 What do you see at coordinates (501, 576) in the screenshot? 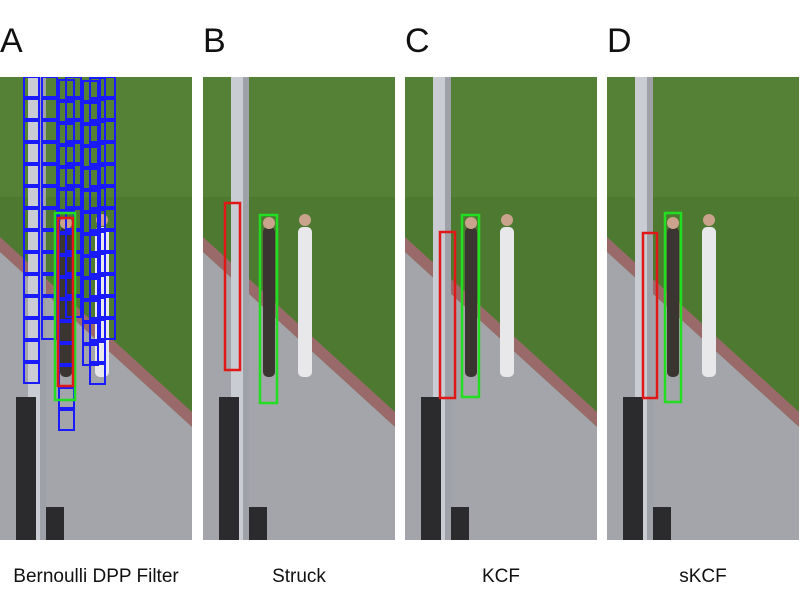
I see `panel-caption: KCF` at bounding box center [501, 576].